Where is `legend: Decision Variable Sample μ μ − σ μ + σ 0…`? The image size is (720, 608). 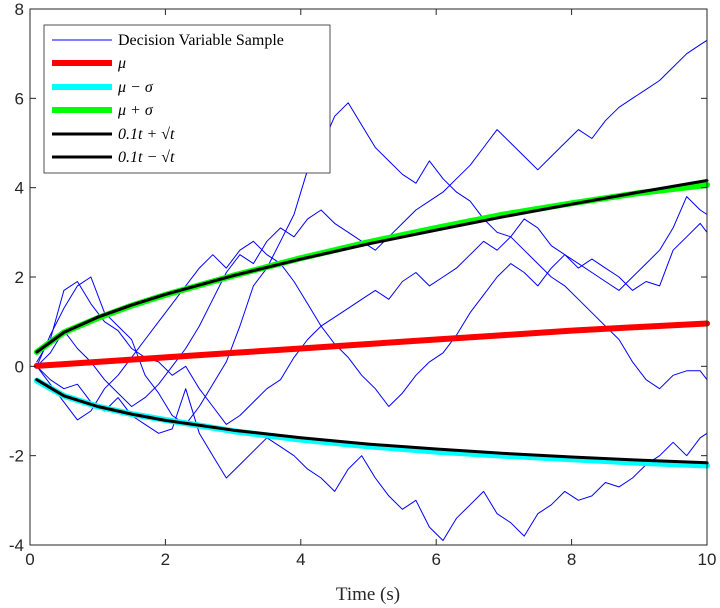 legend: Decision Variable Sample μ μ − σ μ + σ 0… is located at coordinates (187, 99).